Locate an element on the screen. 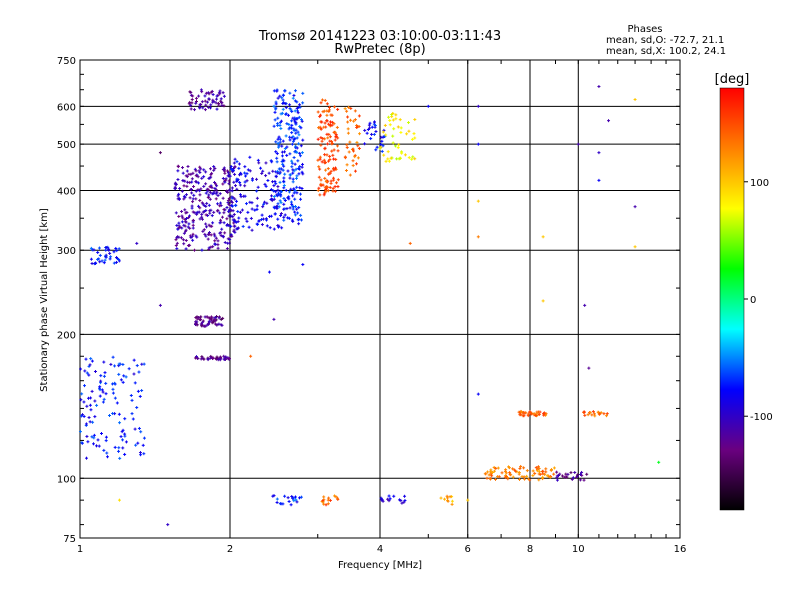 The image size is (800, 600). y-tick-label: 600 is located at coordinates (66, 107).